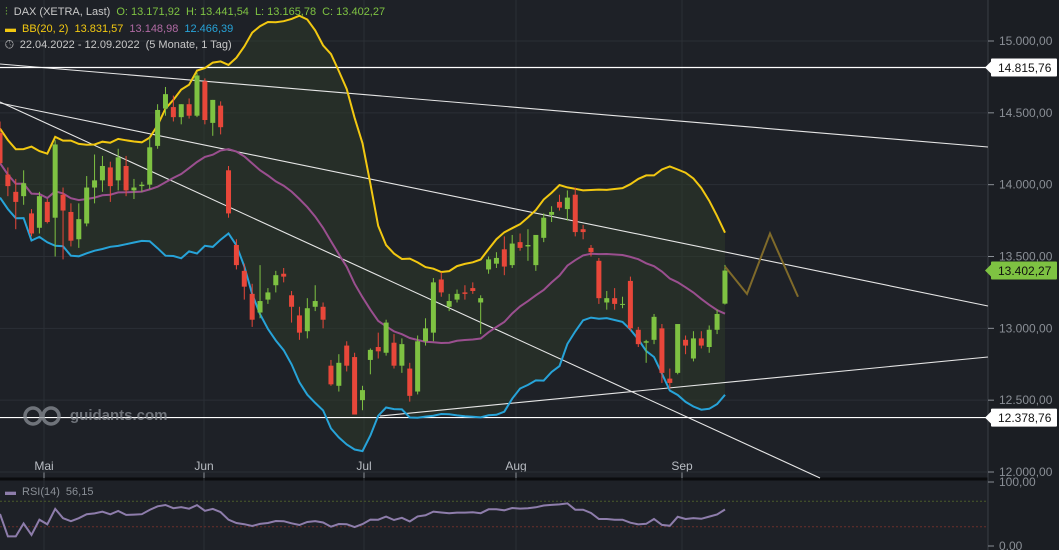  What do you see at coordinates (354, 12) in the screenshot?
I see `ohlc-close: C: 13.402,27` at bounding box center [354, 12].